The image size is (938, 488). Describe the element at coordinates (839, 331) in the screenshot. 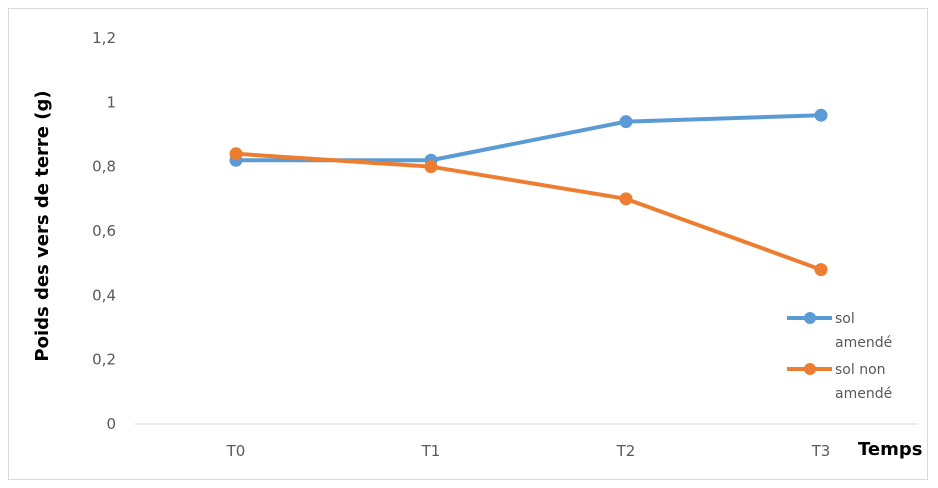

I see `legend-entry: sol amendé` at that location.